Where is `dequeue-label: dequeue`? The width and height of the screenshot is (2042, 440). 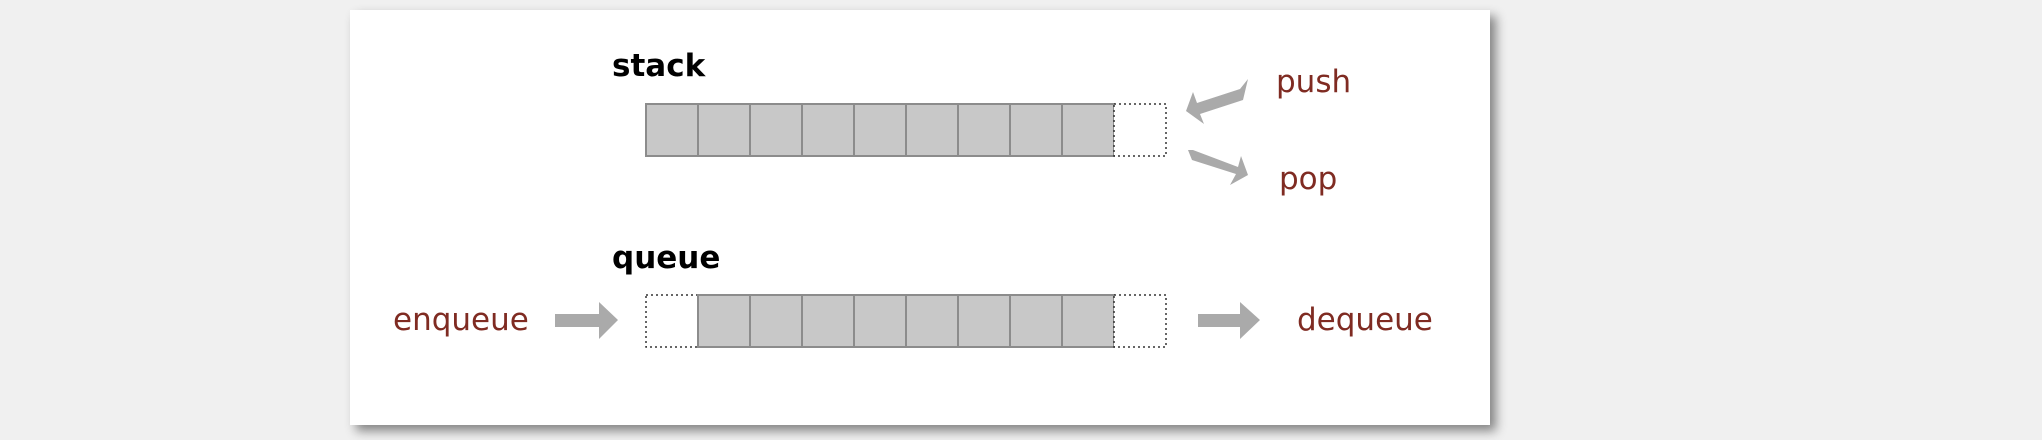 dequeue-label: dequeue is located at coordinates (1365, 320).